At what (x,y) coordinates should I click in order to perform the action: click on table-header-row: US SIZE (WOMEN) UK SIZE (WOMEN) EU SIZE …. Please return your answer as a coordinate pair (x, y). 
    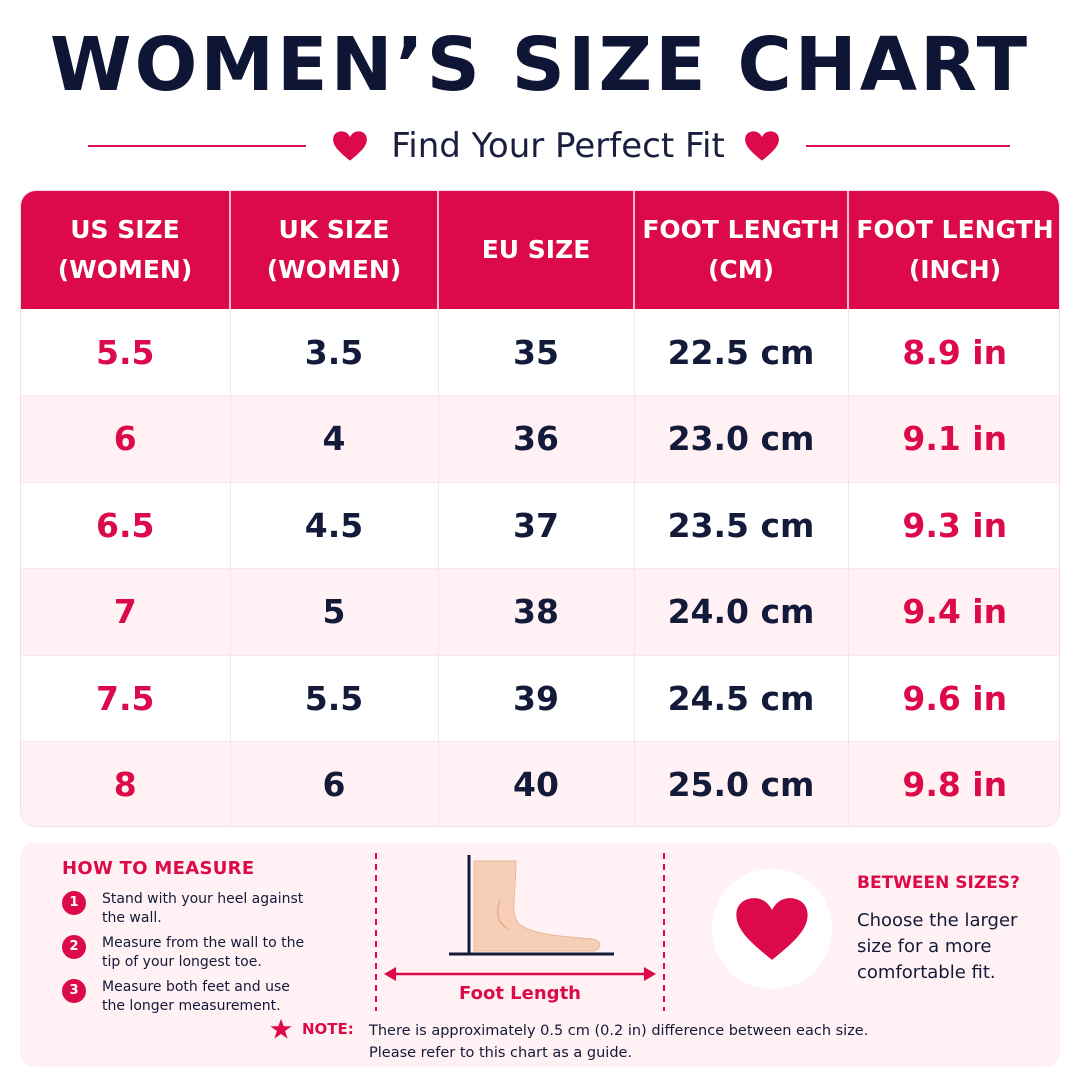
    Looking at the image, I should click on (540, 250).